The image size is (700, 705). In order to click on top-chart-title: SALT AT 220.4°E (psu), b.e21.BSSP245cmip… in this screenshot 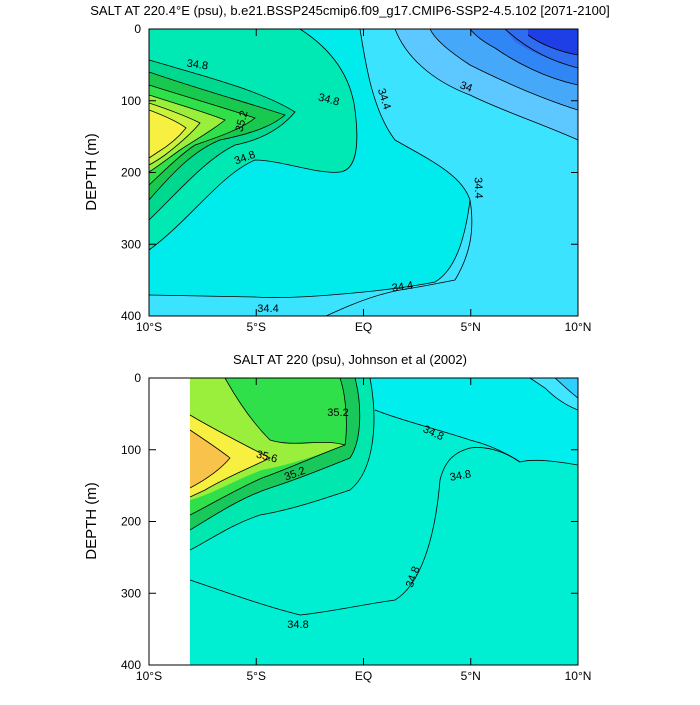, I will do `click(350, 10)`.